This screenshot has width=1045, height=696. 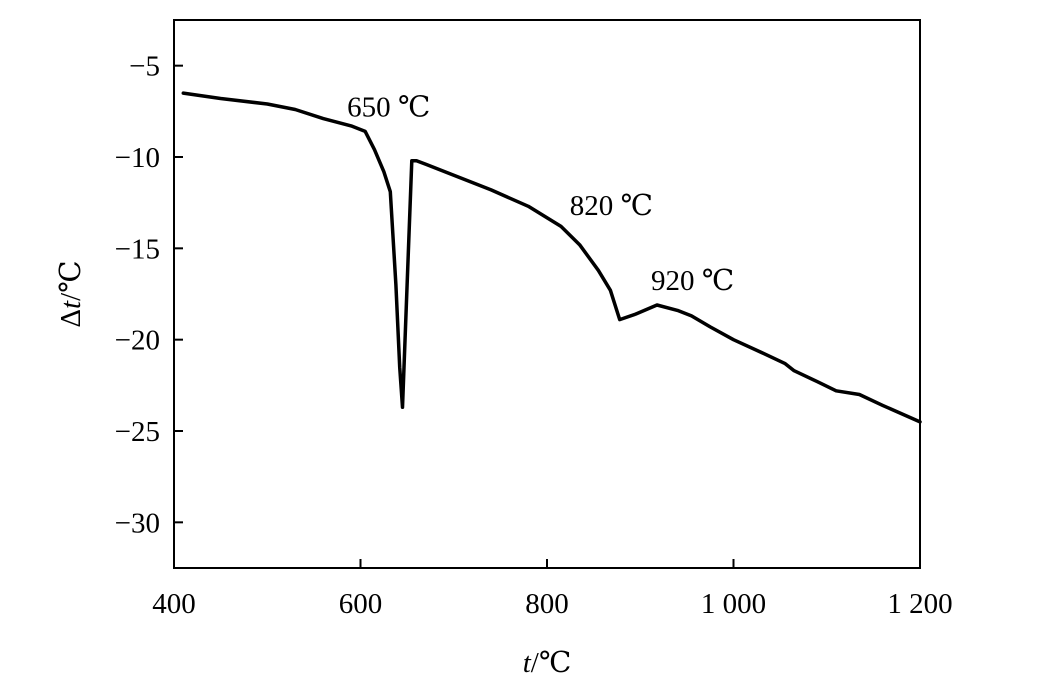 What do you see at coordinates (71, 318) in the screenshot?
I see `y-axis-title-prefix: Δ` at bounding box center [71, 318].